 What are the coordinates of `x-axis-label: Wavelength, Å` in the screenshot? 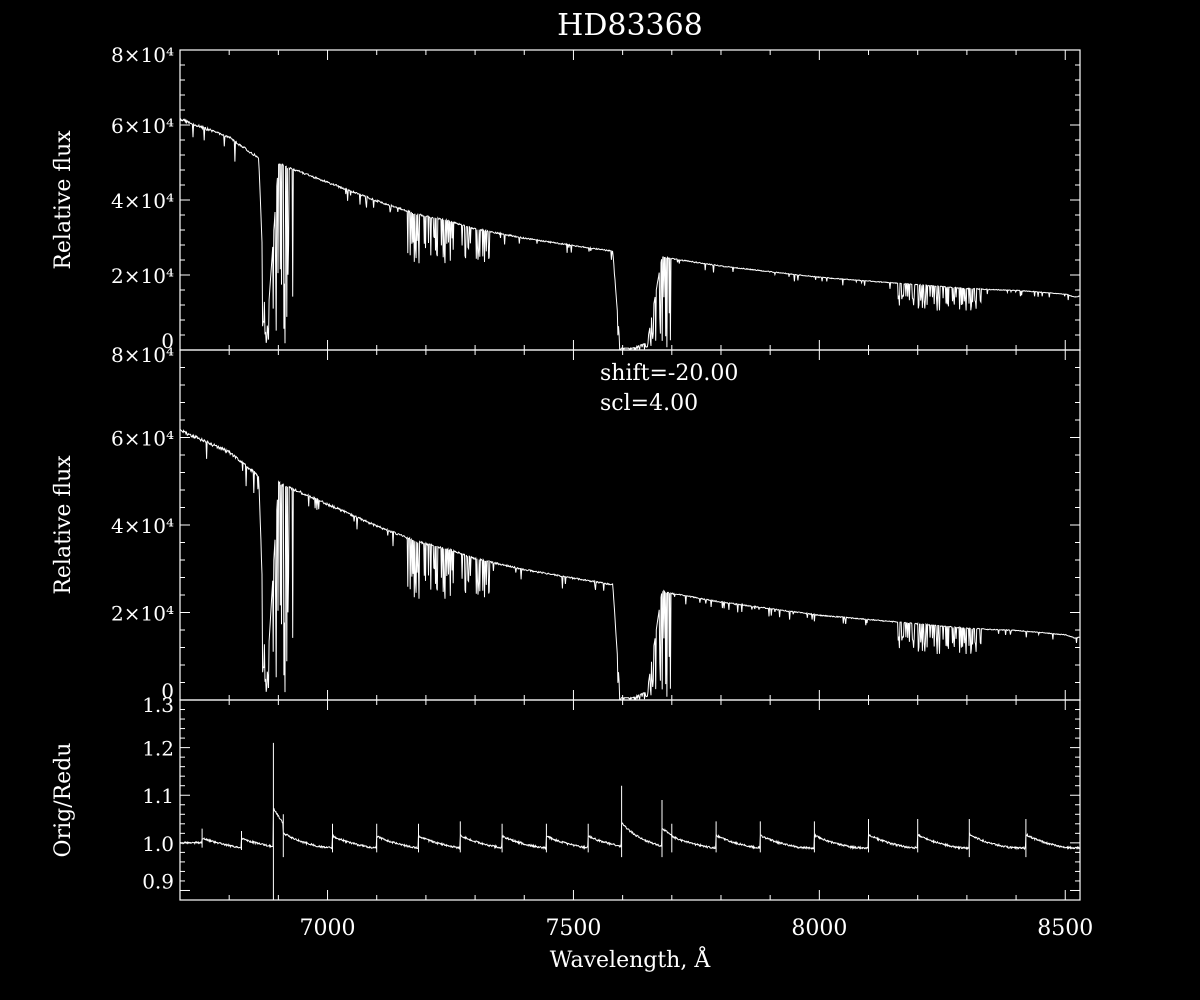 It's located at (631, 959).